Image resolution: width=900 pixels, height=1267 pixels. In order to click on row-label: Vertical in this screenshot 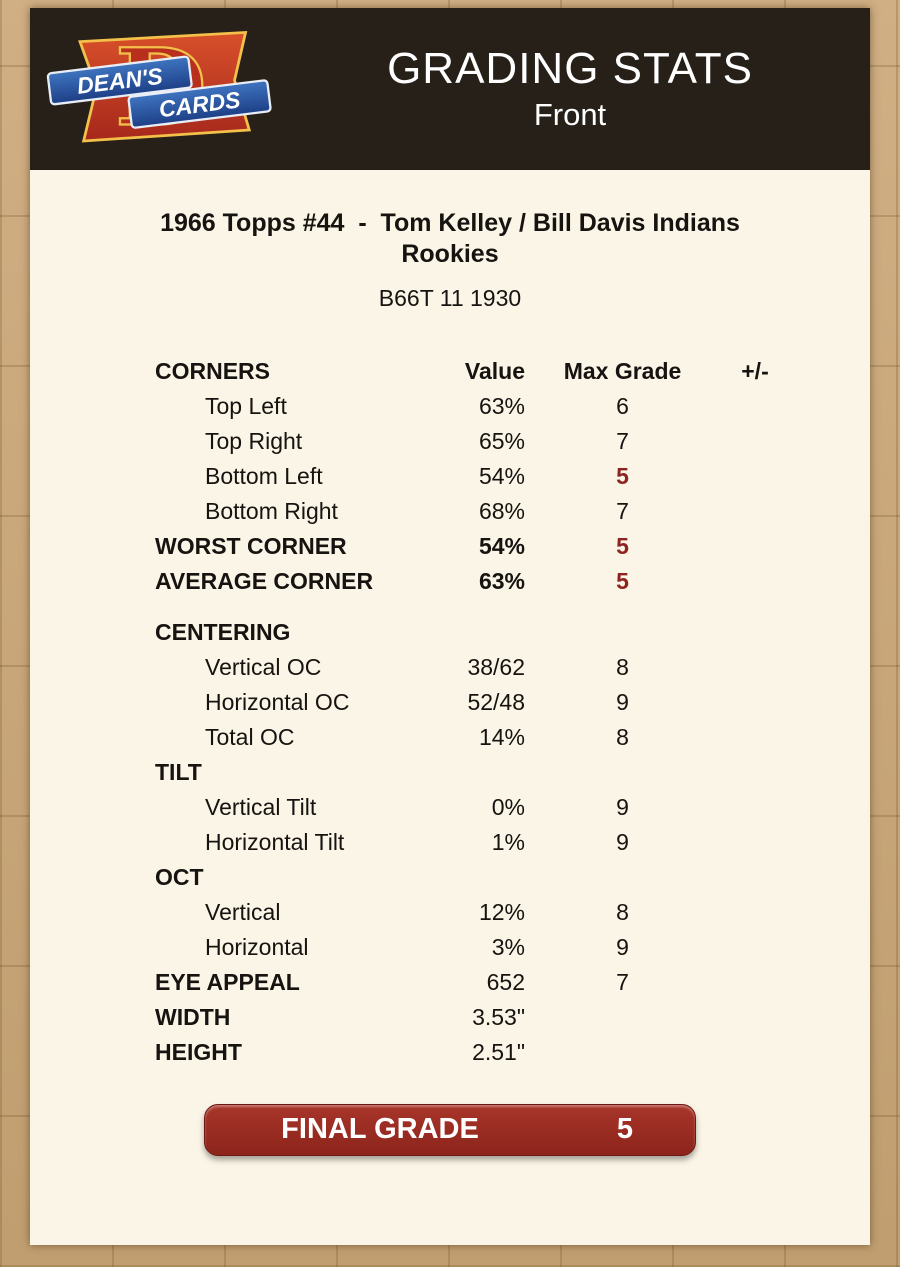, I will do `click(243, 911)`.